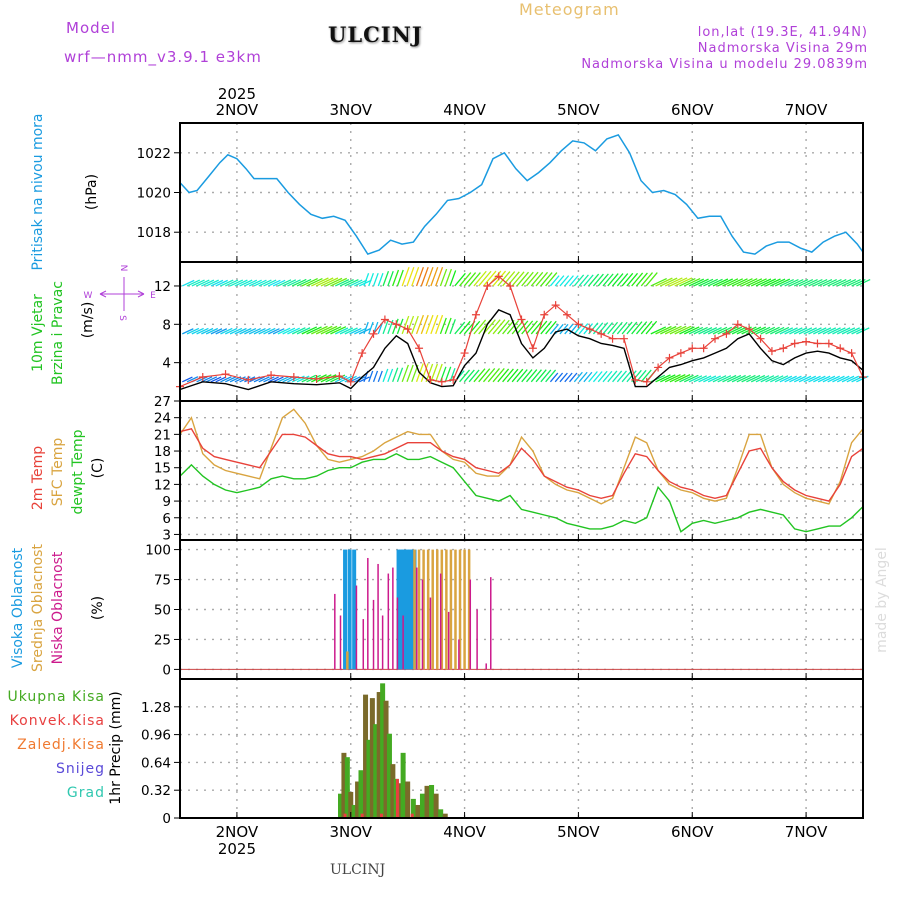 This screenshot has height=900, width=900. Describe the element at coordinates (375, 34) in the screenshot. I see `station-title: ULCINJ` at that location.